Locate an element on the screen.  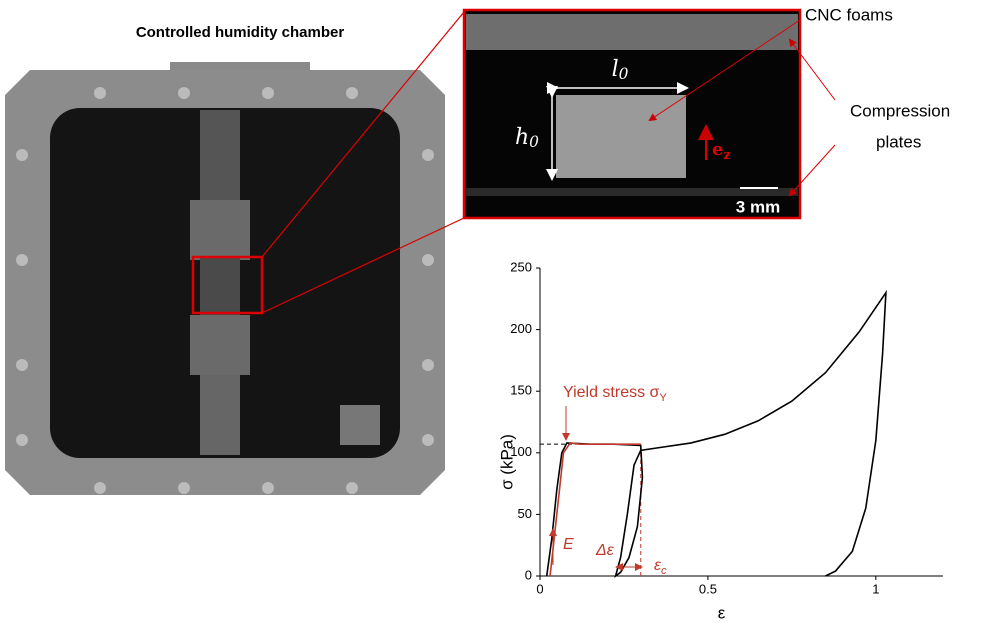
compression-label: plates is located at coordinates (898, 141).